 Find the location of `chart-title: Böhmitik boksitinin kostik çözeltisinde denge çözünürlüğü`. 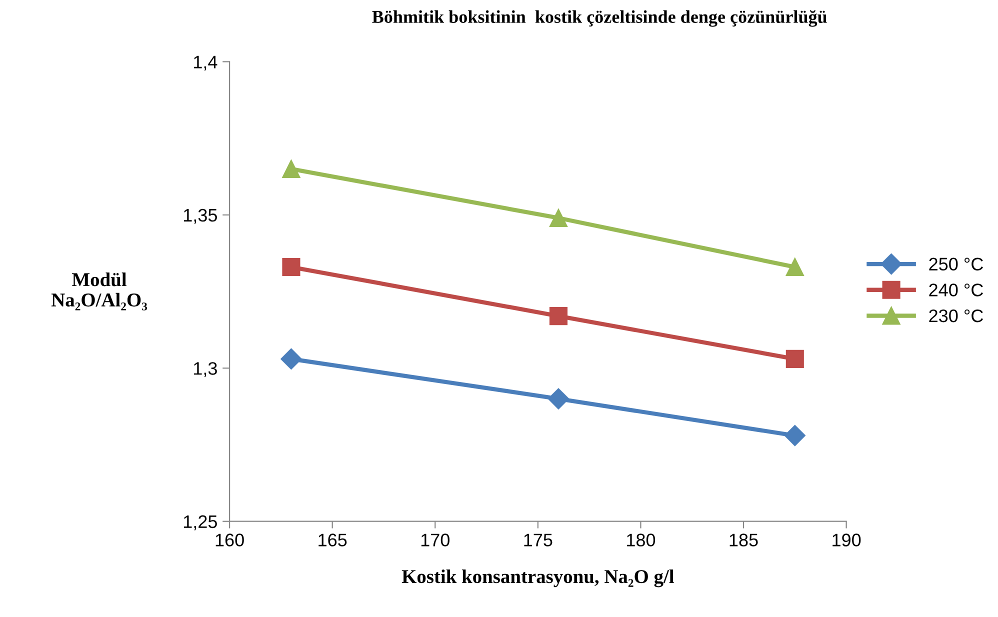

chart-title: Böhmitik boksitinin kostik çözeltisinde denge çözünürlüğü is located at coordinates (599, 18).